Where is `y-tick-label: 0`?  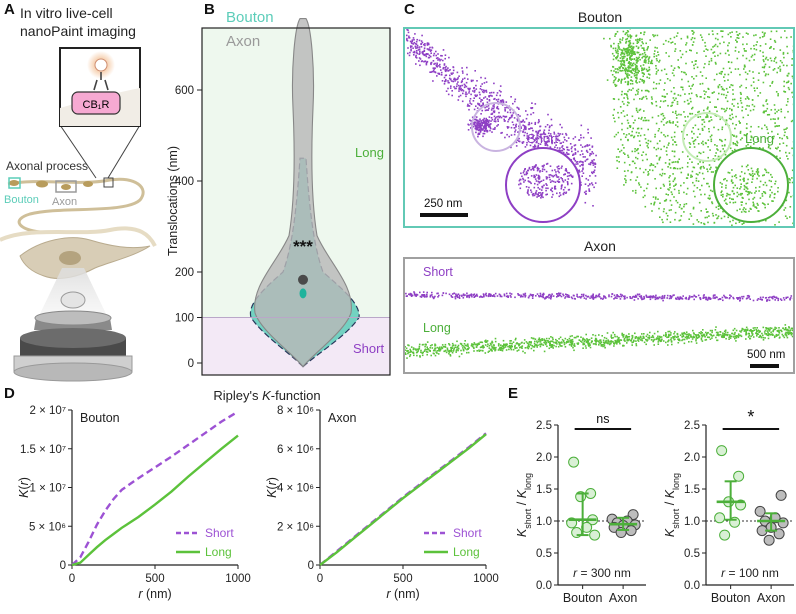 y-tick-label: 0 is located at coordinates (311, 566).